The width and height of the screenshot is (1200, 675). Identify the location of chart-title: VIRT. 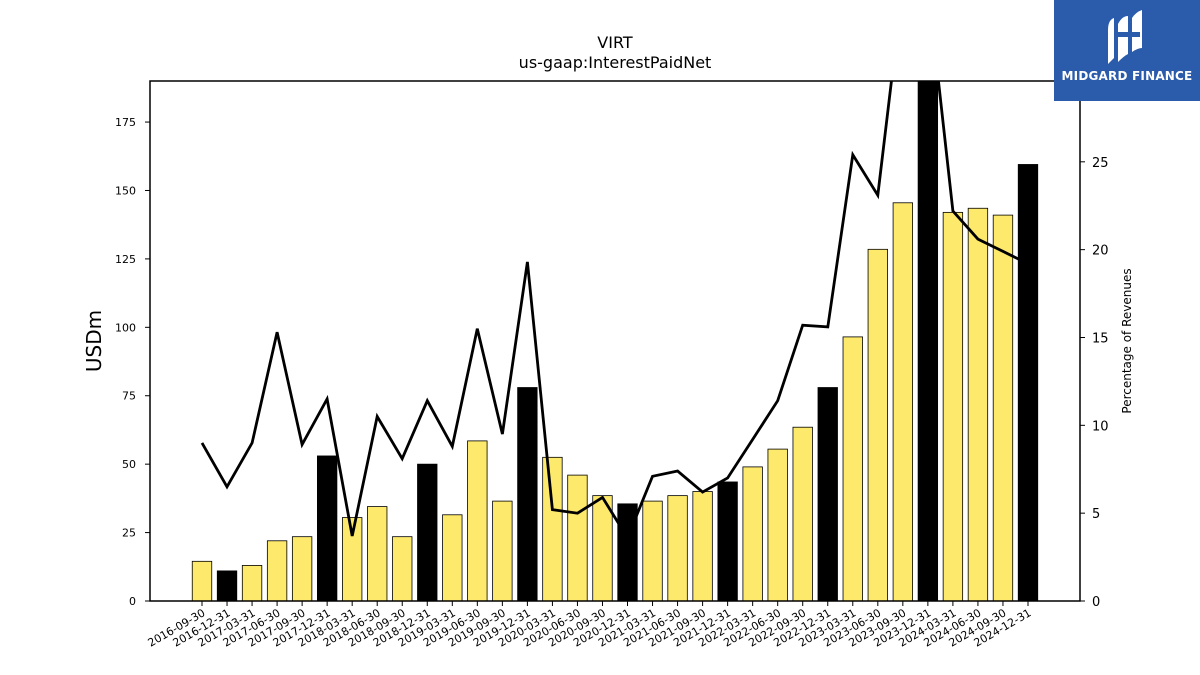
(615, 42).